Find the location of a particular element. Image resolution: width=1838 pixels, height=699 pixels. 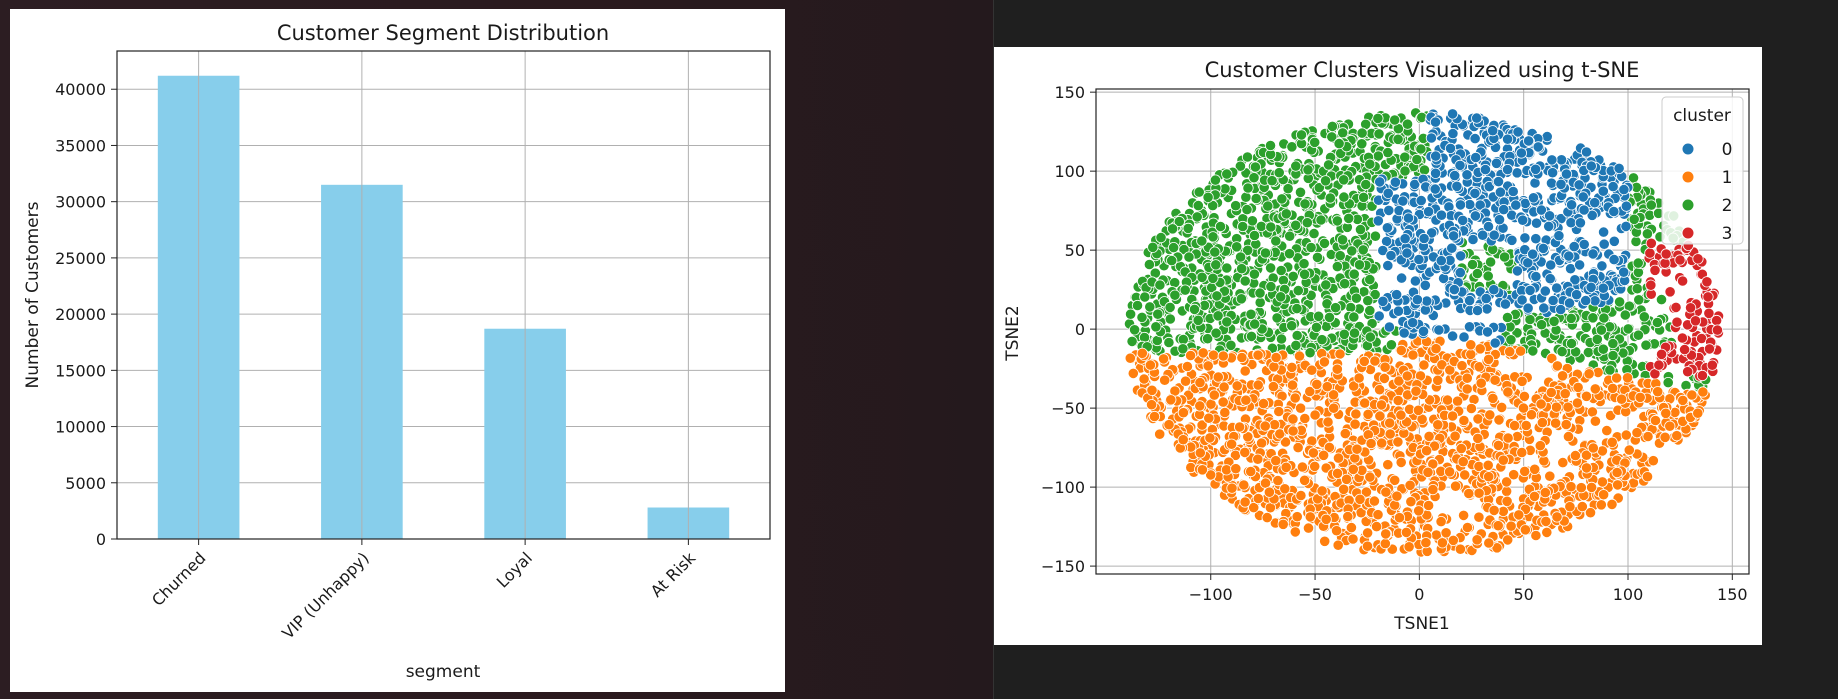

scatter-x-axis-label: TSNE1 is located at coordinates (1421, 624).